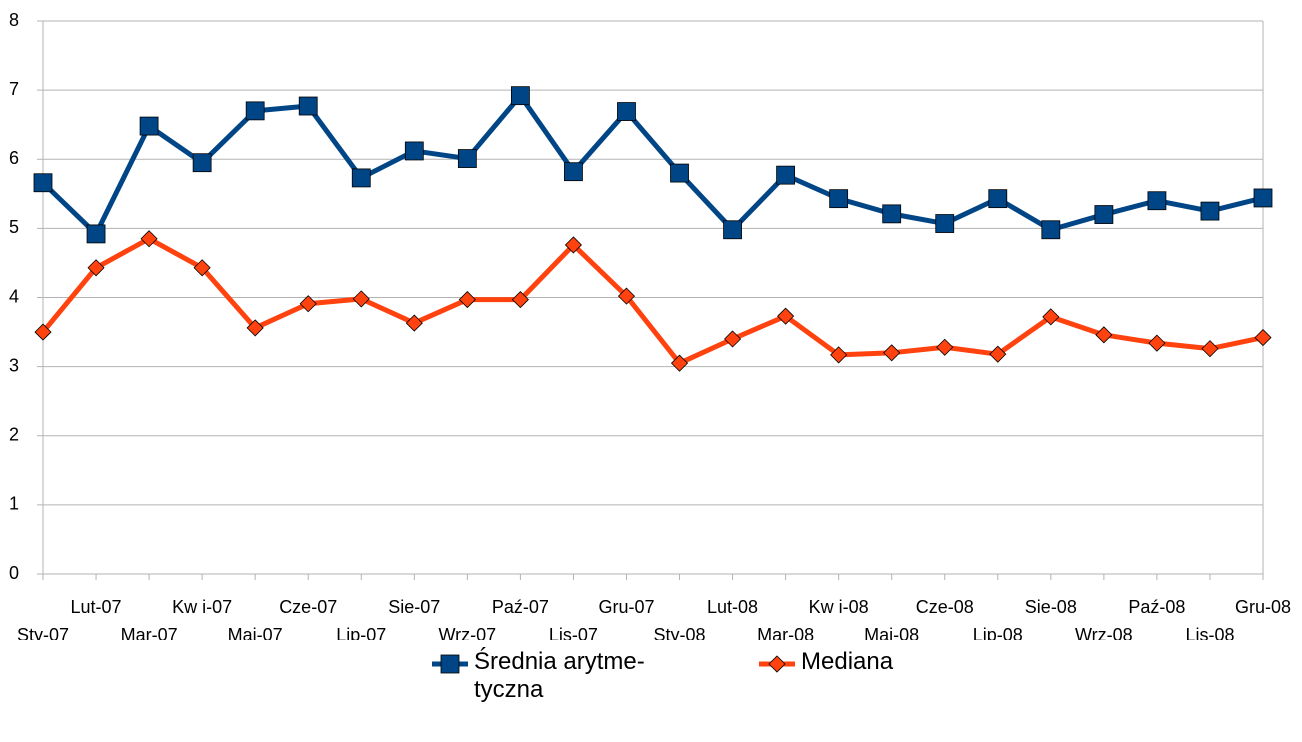  I want to click on y-tick-label: 3, so click(14, 365).